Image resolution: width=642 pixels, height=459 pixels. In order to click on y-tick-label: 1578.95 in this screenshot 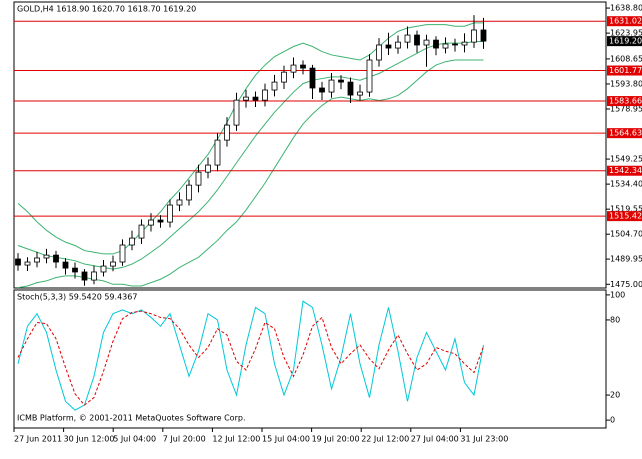, I will do `click(626, 108)`.